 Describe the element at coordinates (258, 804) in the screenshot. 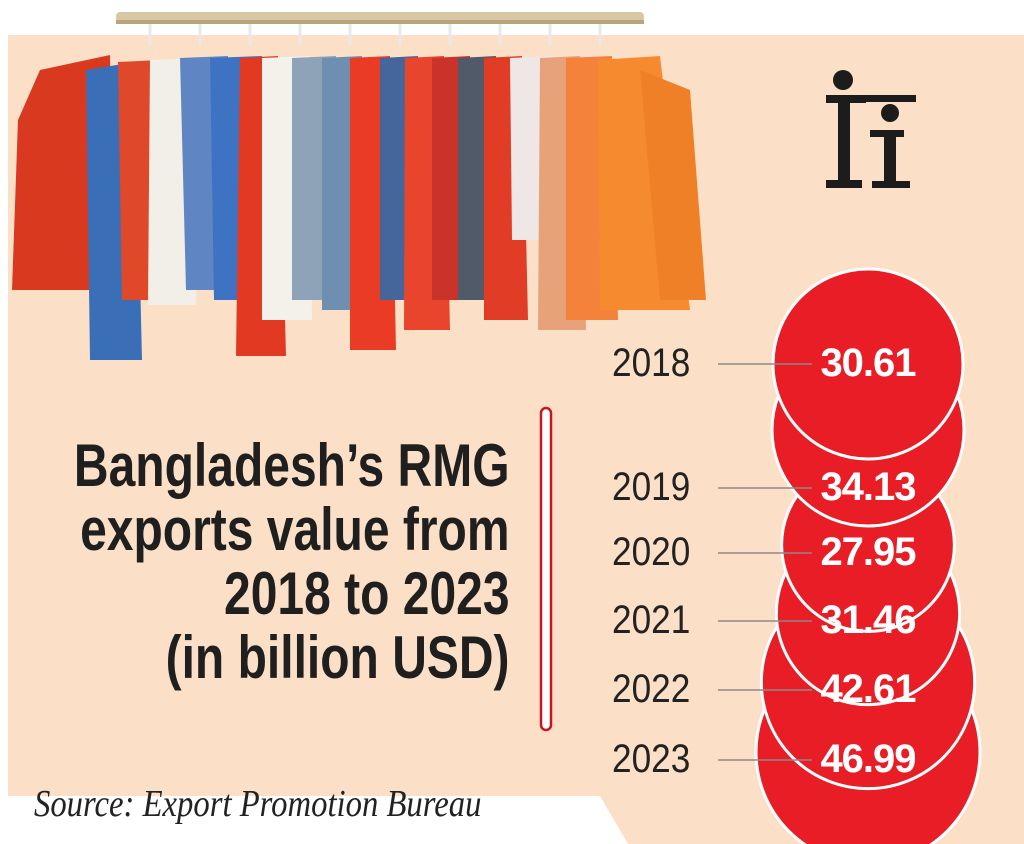

I see `source-note: Source: Export Promotion Bureau` at that location.